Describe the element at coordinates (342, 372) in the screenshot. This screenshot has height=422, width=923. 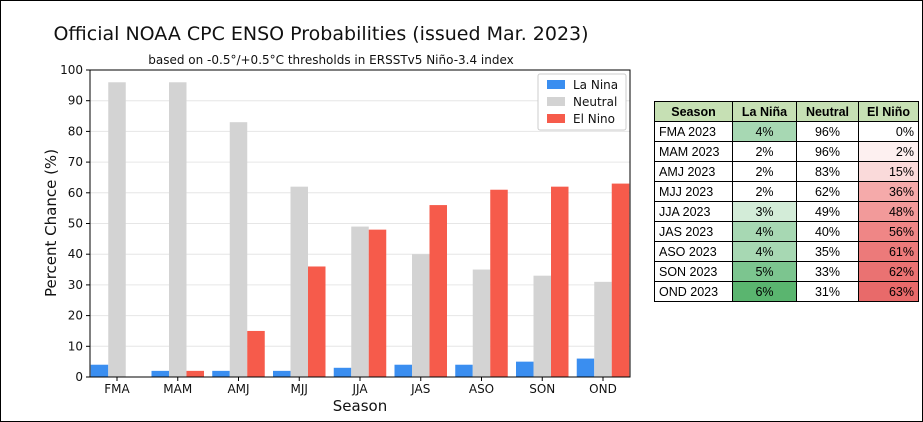
I see `bar-la-nina-jja` at that location.